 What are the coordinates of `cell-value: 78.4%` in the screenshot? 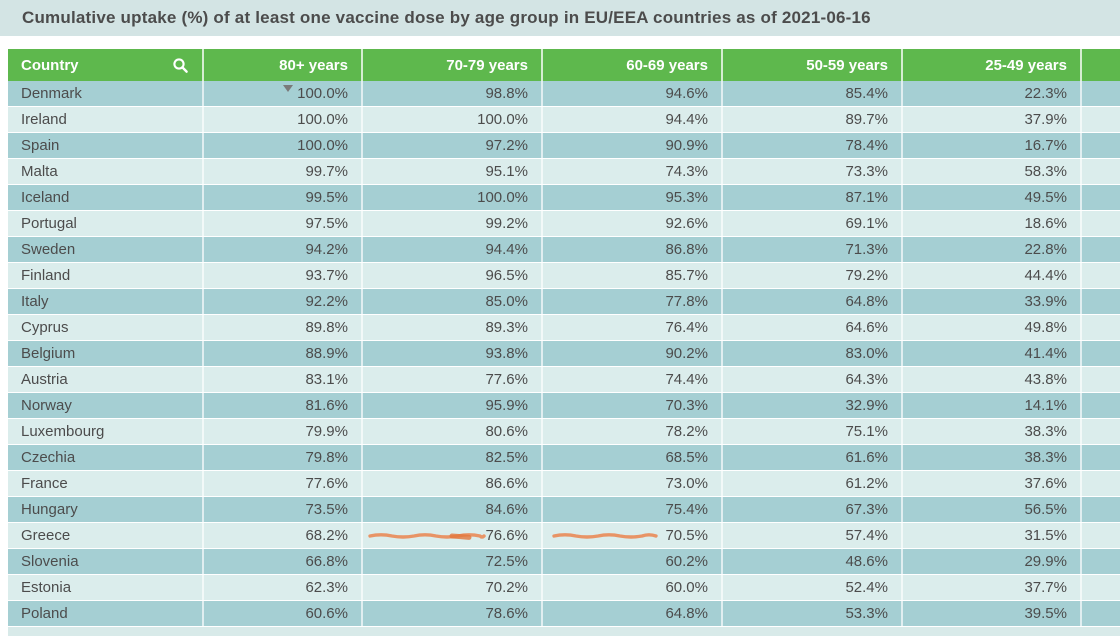 It's located at (866, 145).